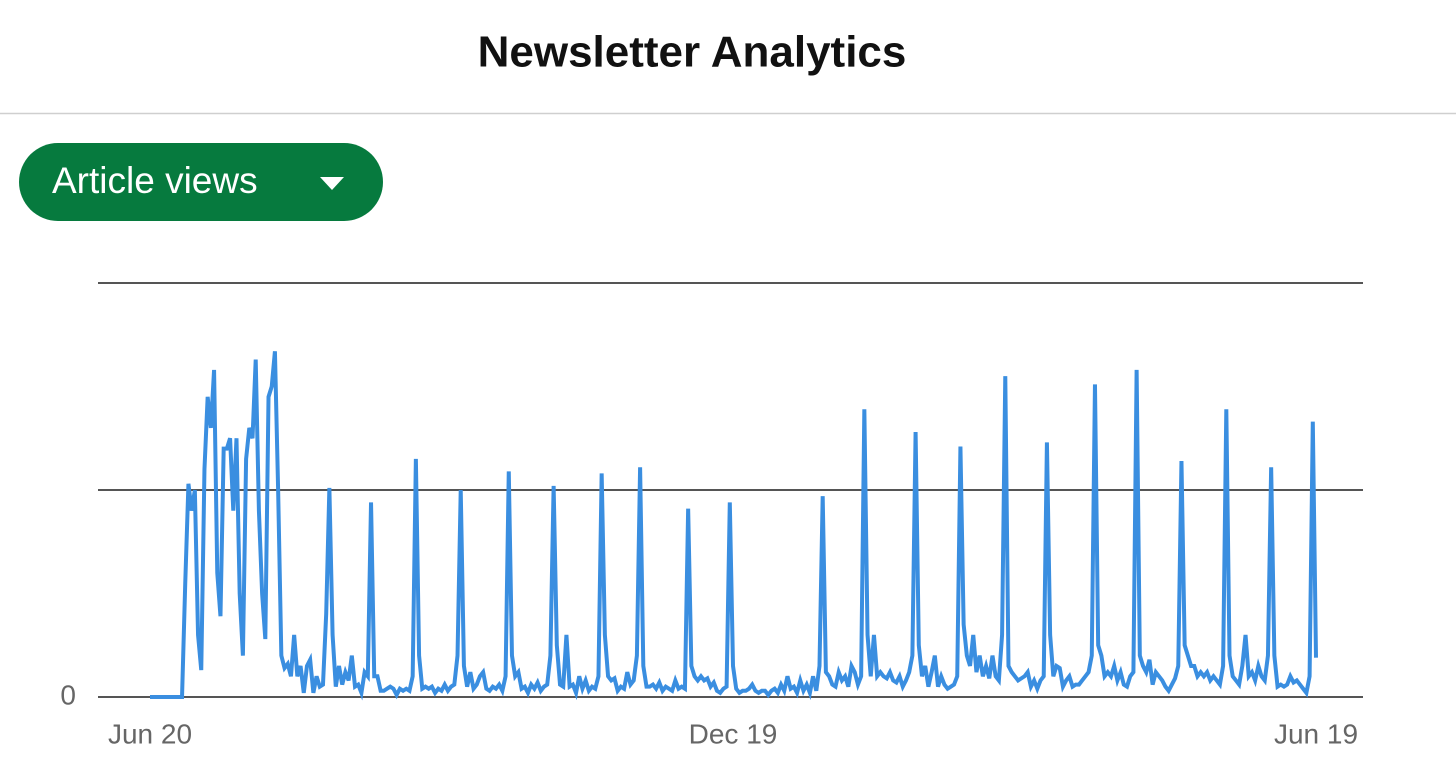  I want to click on page-title: Newsletter Analytics, so click(692, 52).